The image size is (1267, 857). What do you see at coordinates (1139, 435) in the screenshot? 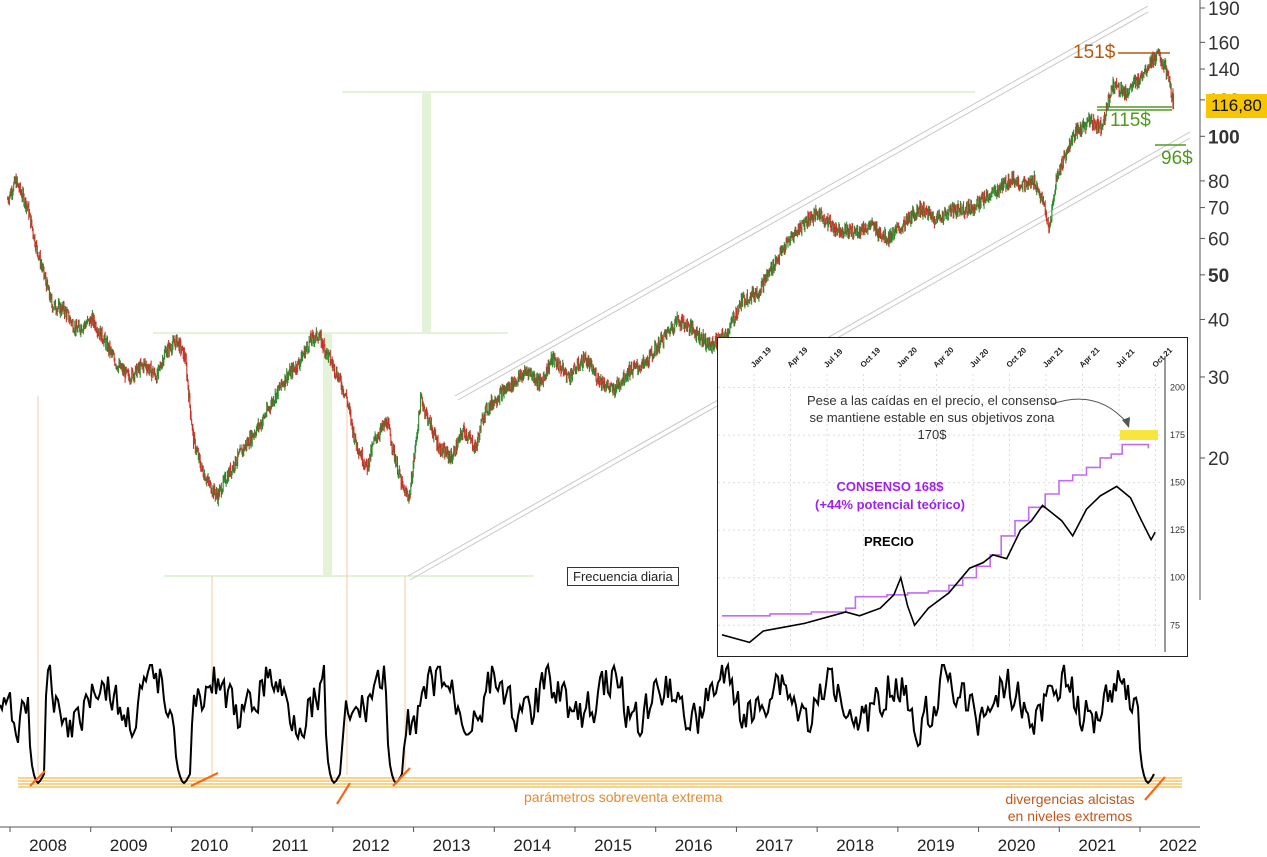
I see `consensus-highlight` at bounding box center [1139, 435].